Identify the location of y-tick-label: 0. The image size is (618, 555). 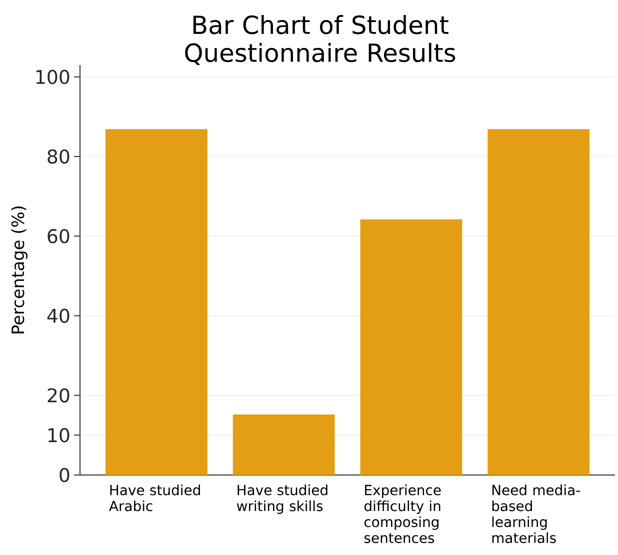
(65, 475).